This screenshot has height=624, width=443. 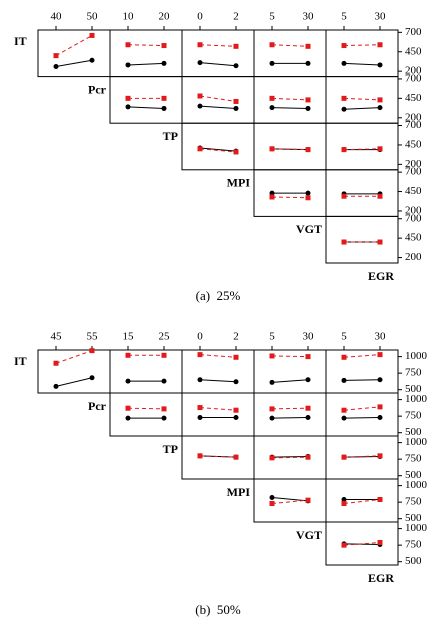 I want to click on x-tick-label: 45, so click(x=57, y=337).